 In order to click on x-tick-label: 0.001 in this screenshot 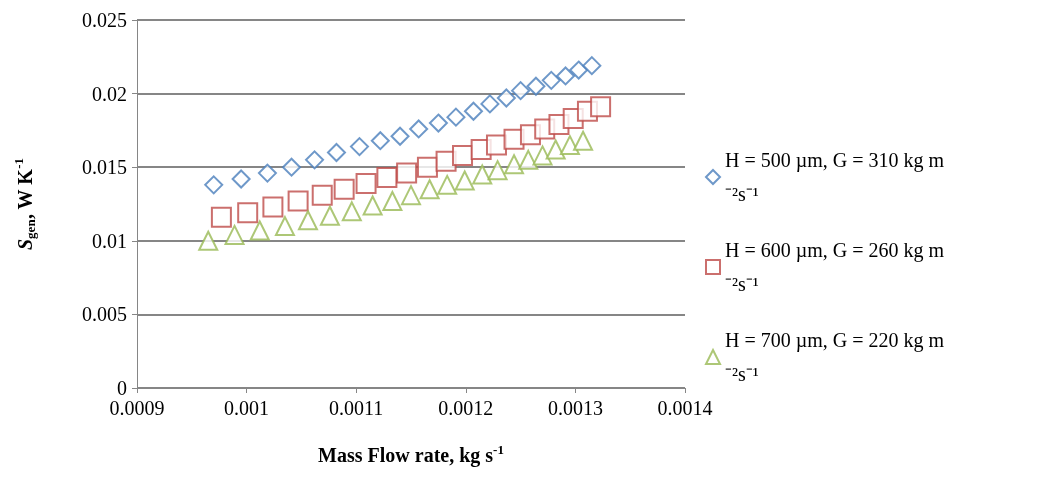, I will do `click(247, 408)`.